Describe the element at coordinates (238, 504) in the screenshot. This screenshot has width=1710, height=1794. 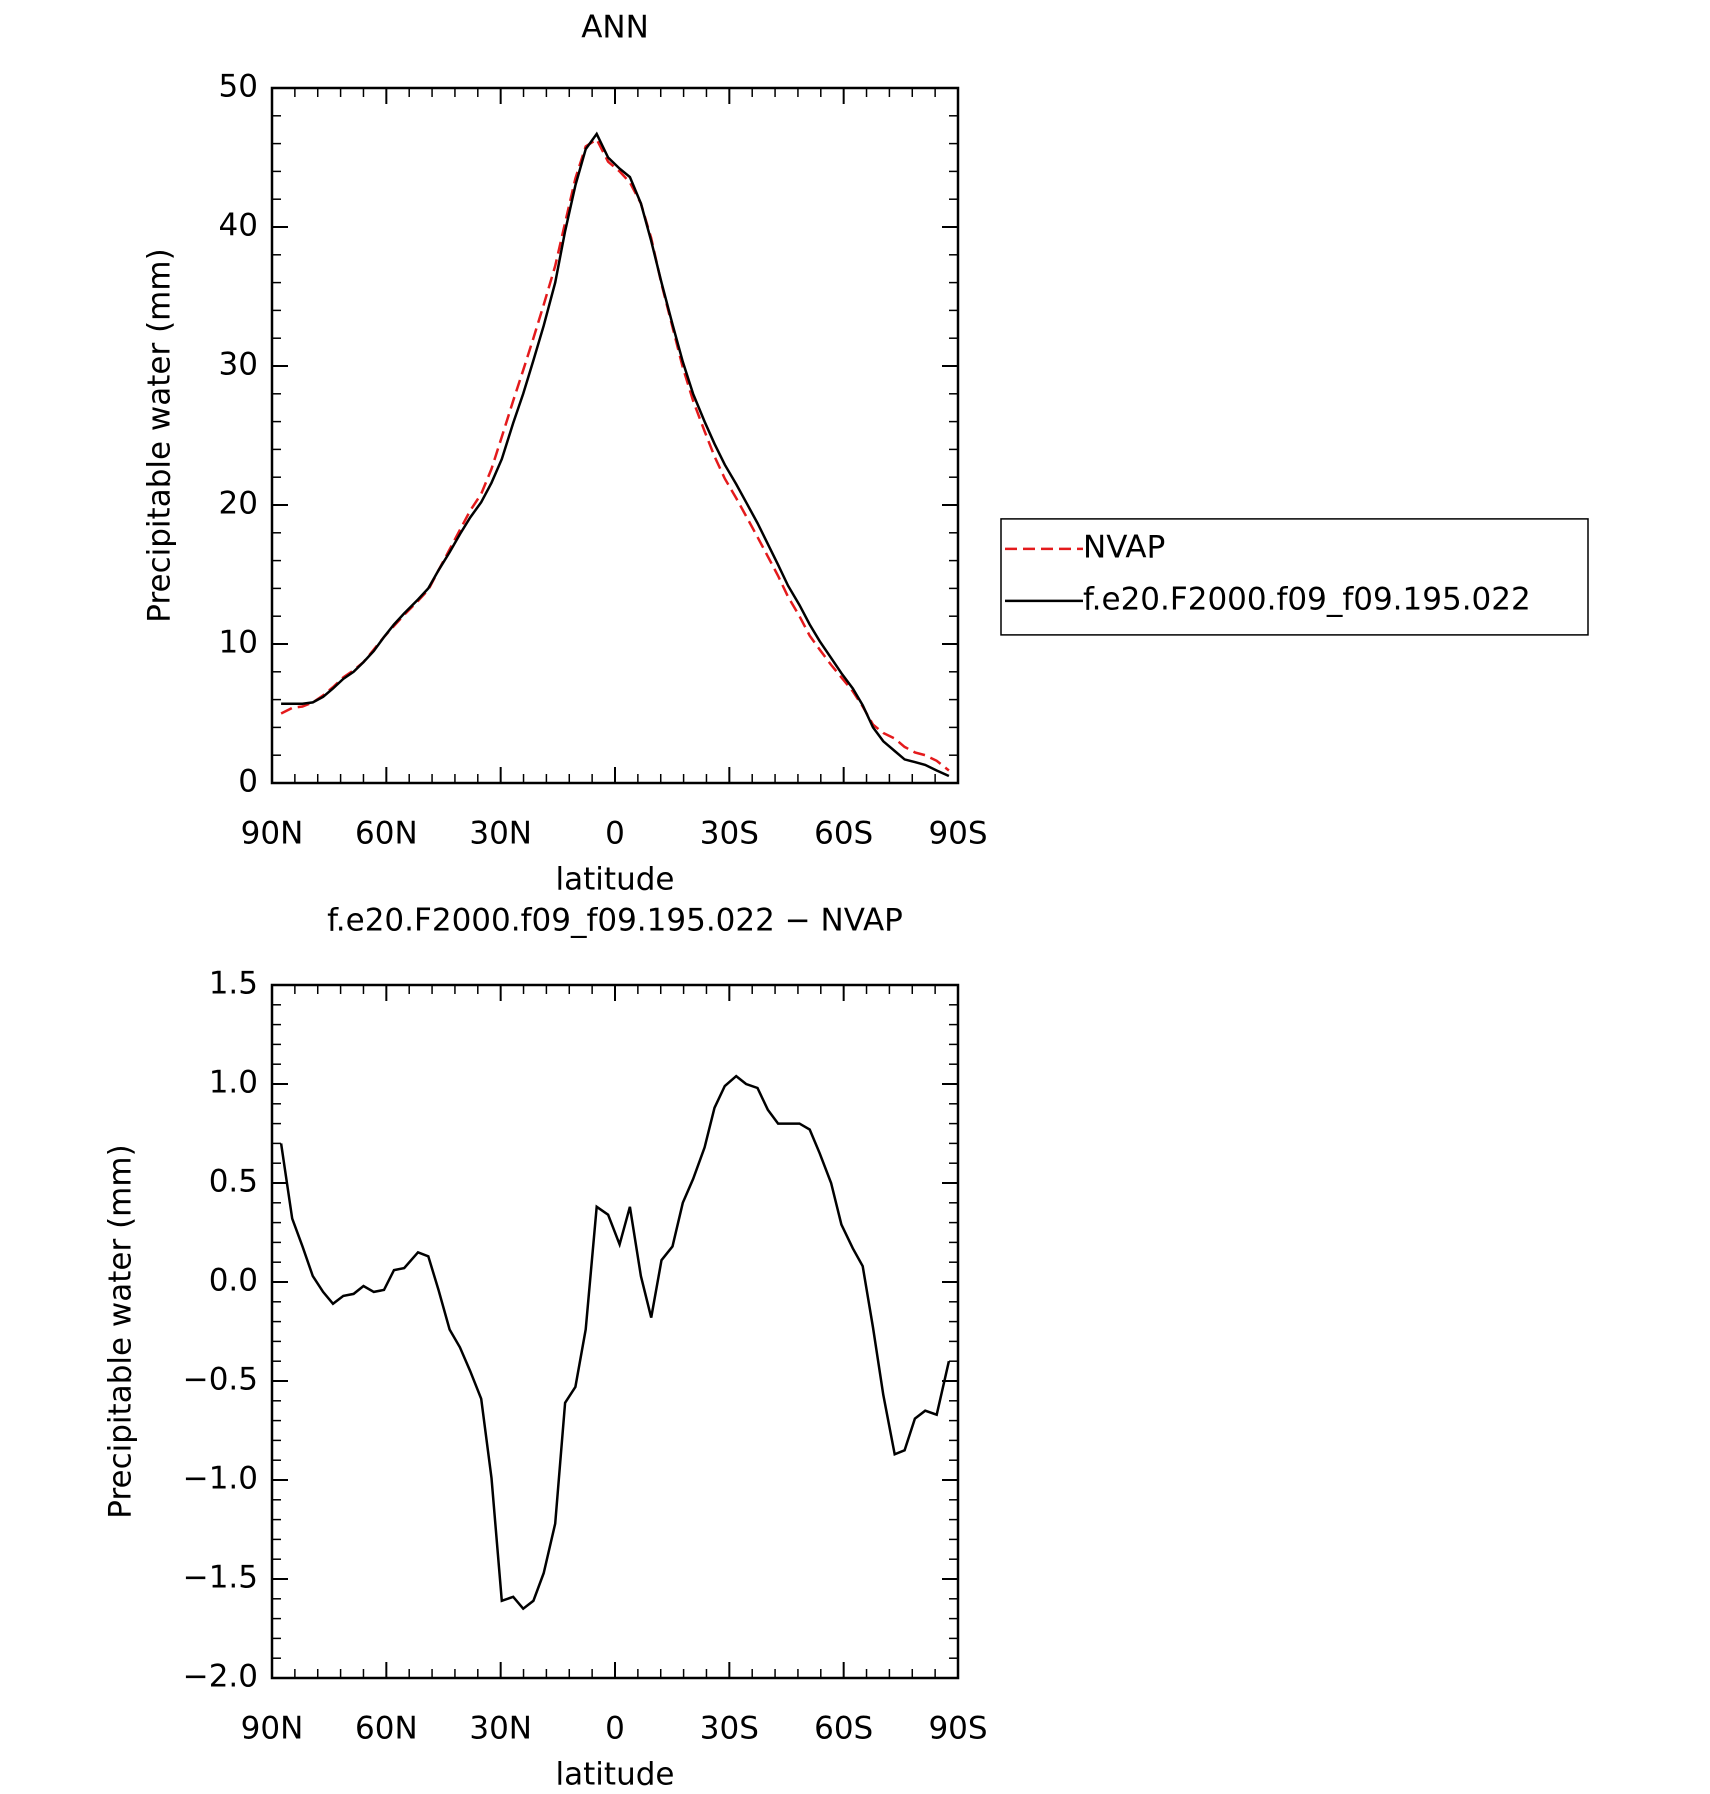
I see `y-tick-label: 20` at that location.